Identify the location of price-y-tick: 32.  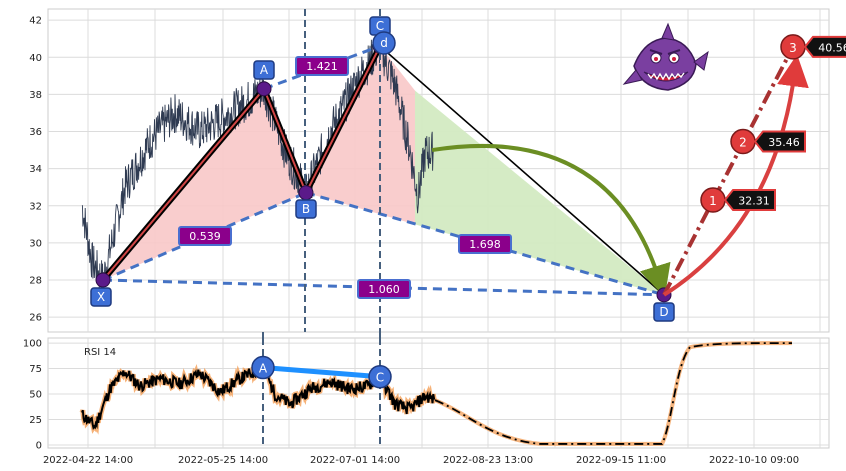
(35, 206).